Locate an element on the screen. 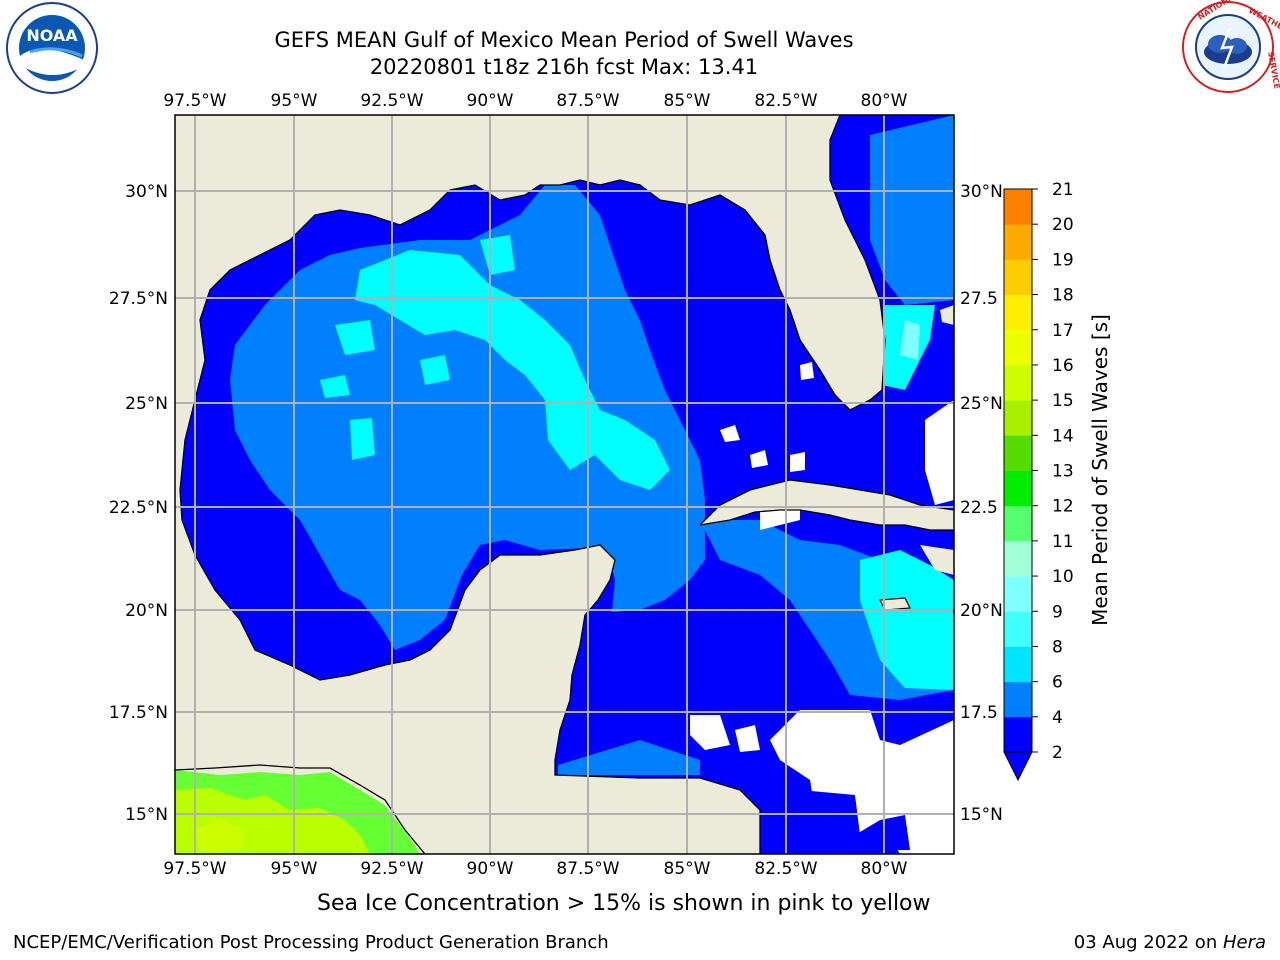 This screenshot has width=1280, height=960. noaa-logo-text: NOAA is located at coordinates (52, 35).